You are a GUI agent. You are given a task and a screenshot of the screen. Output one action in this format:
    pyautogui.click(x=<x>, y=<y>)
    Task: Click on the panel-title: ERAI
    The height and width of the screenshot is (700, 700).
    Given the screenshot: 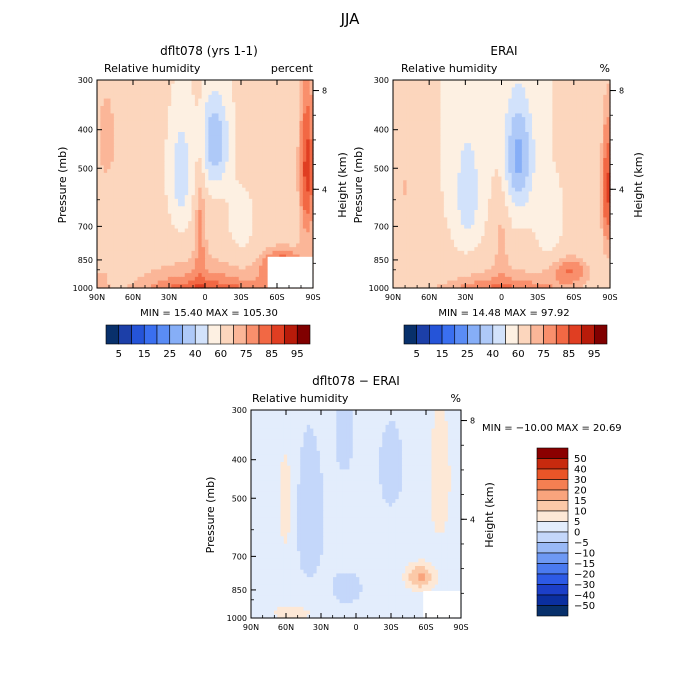 What is the action you would take?
    pyautogui.click(x=503, y=51)
    